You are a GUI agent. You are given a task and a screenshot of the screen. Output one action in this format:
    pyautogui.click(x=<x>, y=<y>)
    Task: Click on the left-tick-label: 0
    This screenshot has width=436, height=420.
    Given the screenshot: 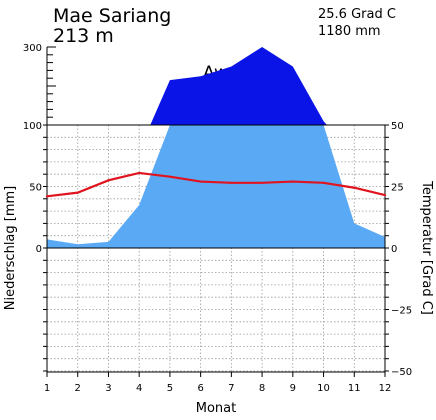 What is the action you would take?
    pyautogui.click(x=39, y=249)
    